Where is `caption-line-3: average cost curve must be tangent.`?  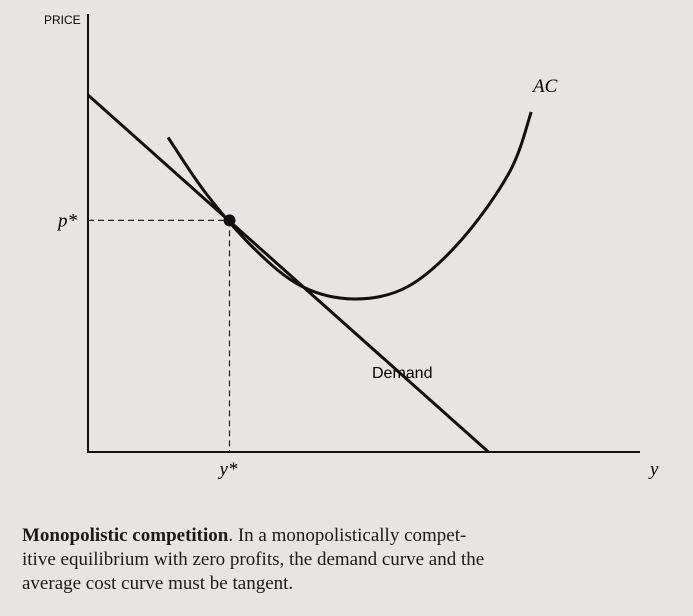
caption-line-3: average cost curve must be tangent. is located at coordinates (158, 583).